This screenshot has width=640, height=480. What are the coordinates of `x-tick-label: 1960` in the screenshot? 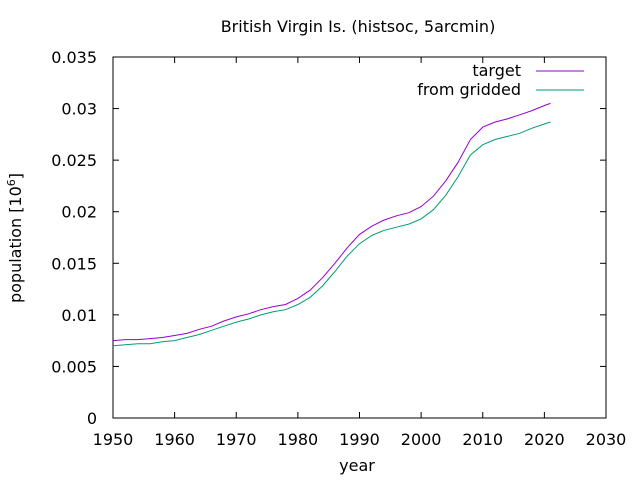 It's located at (174, 439).